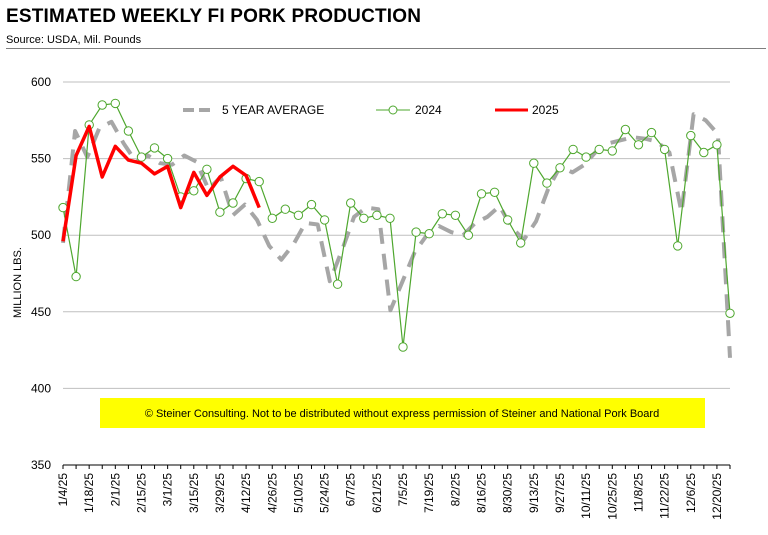 The width and height of the screenshot is (768, 535). Describe the element at coordinates (41, 159) in the screenshot. I see `y-tick-label: 550` at that location.